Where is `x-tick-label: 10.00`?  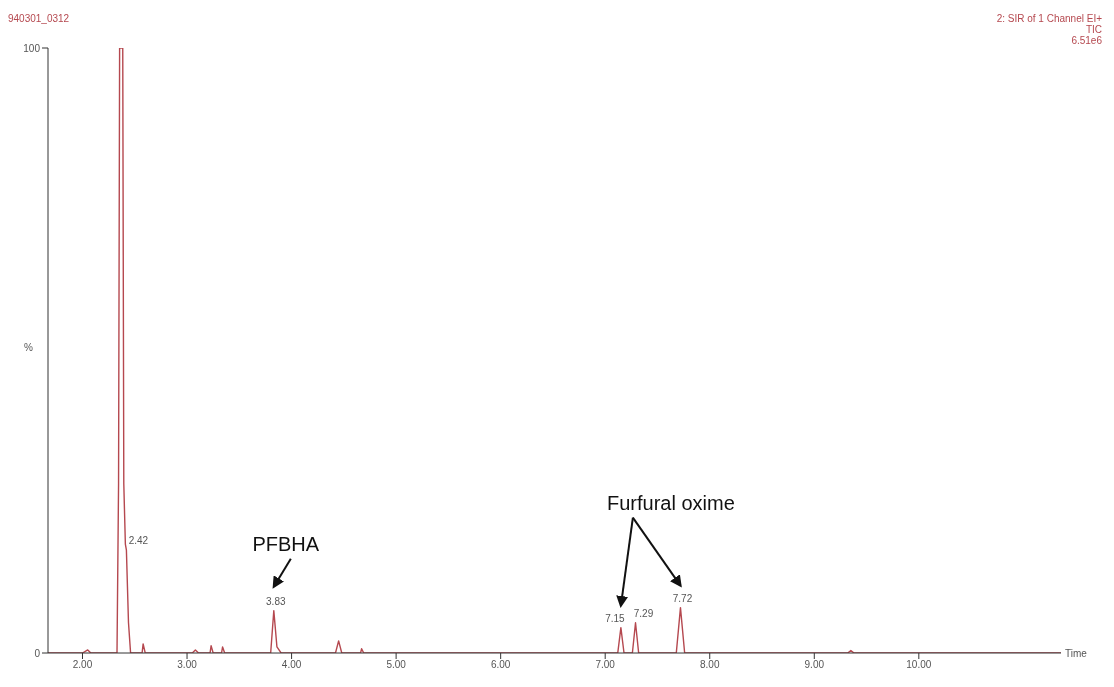
x-tick-label: 10.00 is located at coordinates (919, 665).